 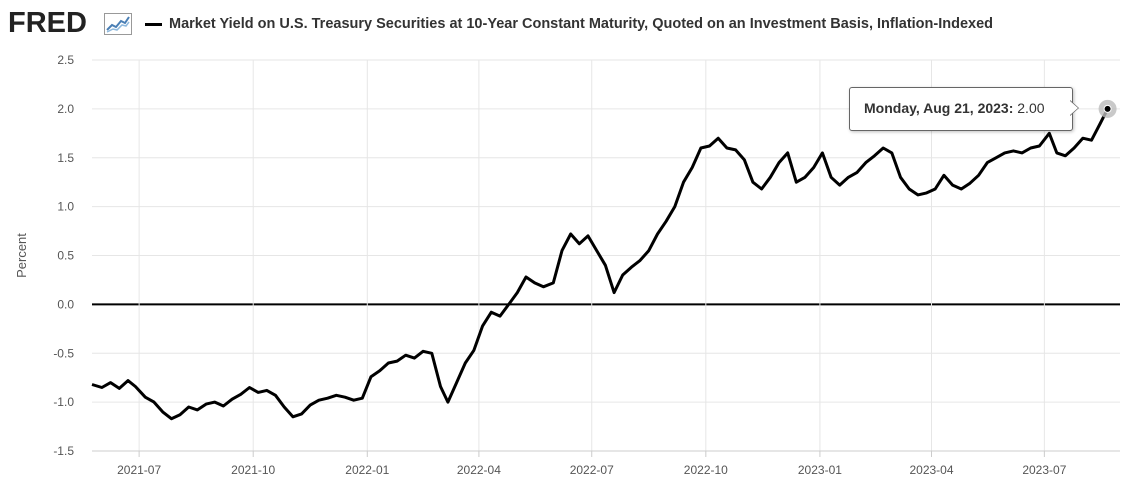 I want to click on y-axis-label: Percent, so click(x=21, y=255).